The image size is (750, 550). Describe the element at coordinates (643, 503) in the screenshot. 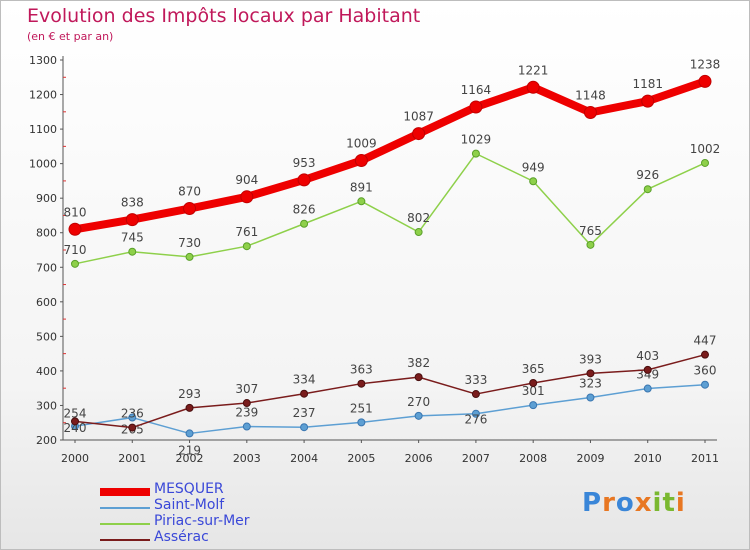

I see `logo-letter: x` at that location.